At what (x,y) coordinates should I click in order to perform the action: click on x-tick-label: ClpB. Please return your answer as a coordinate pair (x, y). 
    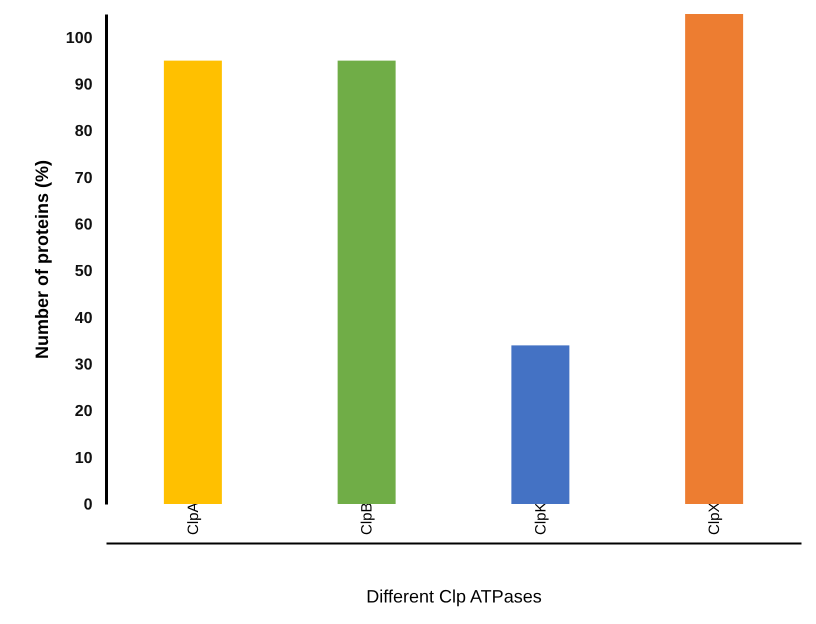
    Looking at the image, I should click on (367, 519).